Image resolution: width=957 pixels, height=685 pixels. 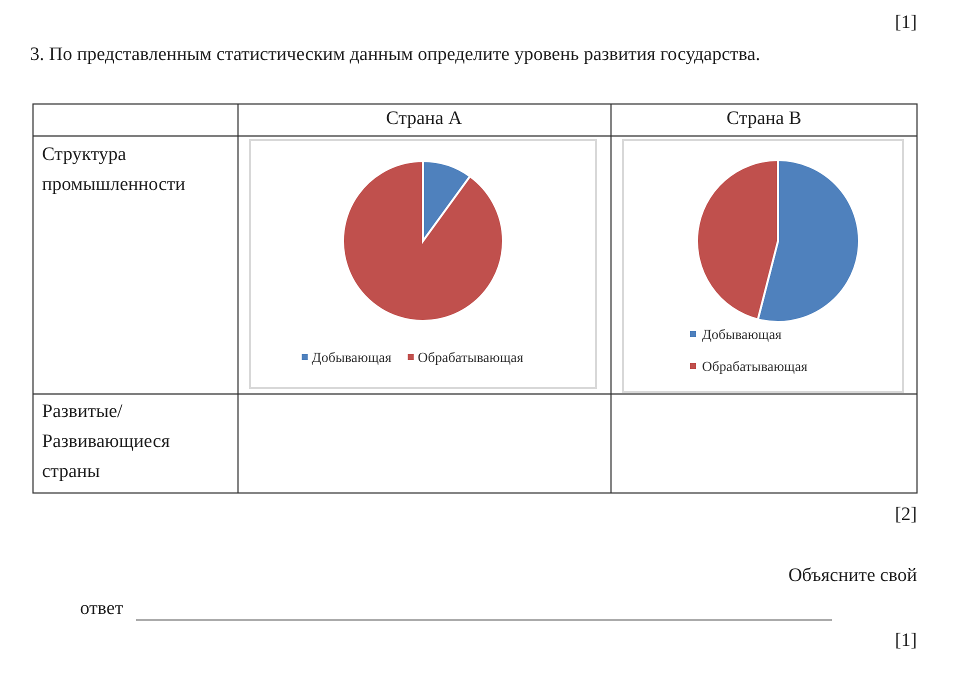 What do you see at coordinates (102, 609) in the screenshot?
I see `text: ответ` at bounding box center [102, 609].